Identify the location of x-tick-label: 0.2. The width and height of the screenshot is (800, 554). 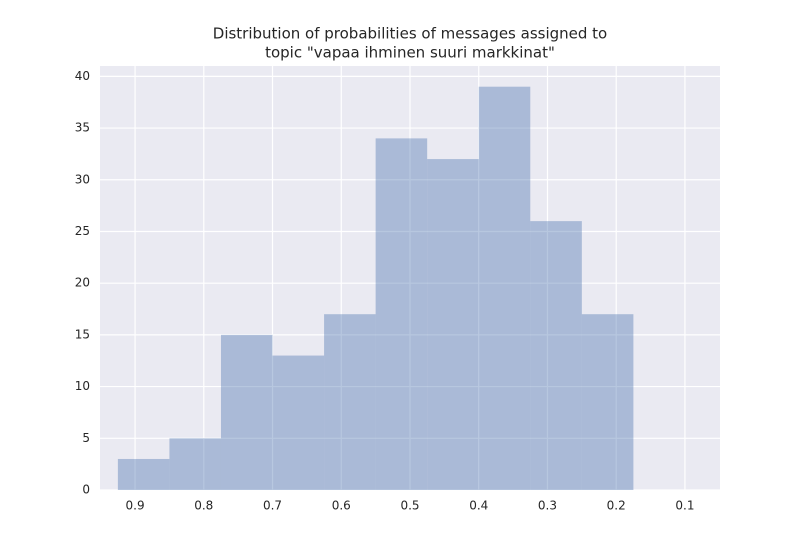
(616, 506).